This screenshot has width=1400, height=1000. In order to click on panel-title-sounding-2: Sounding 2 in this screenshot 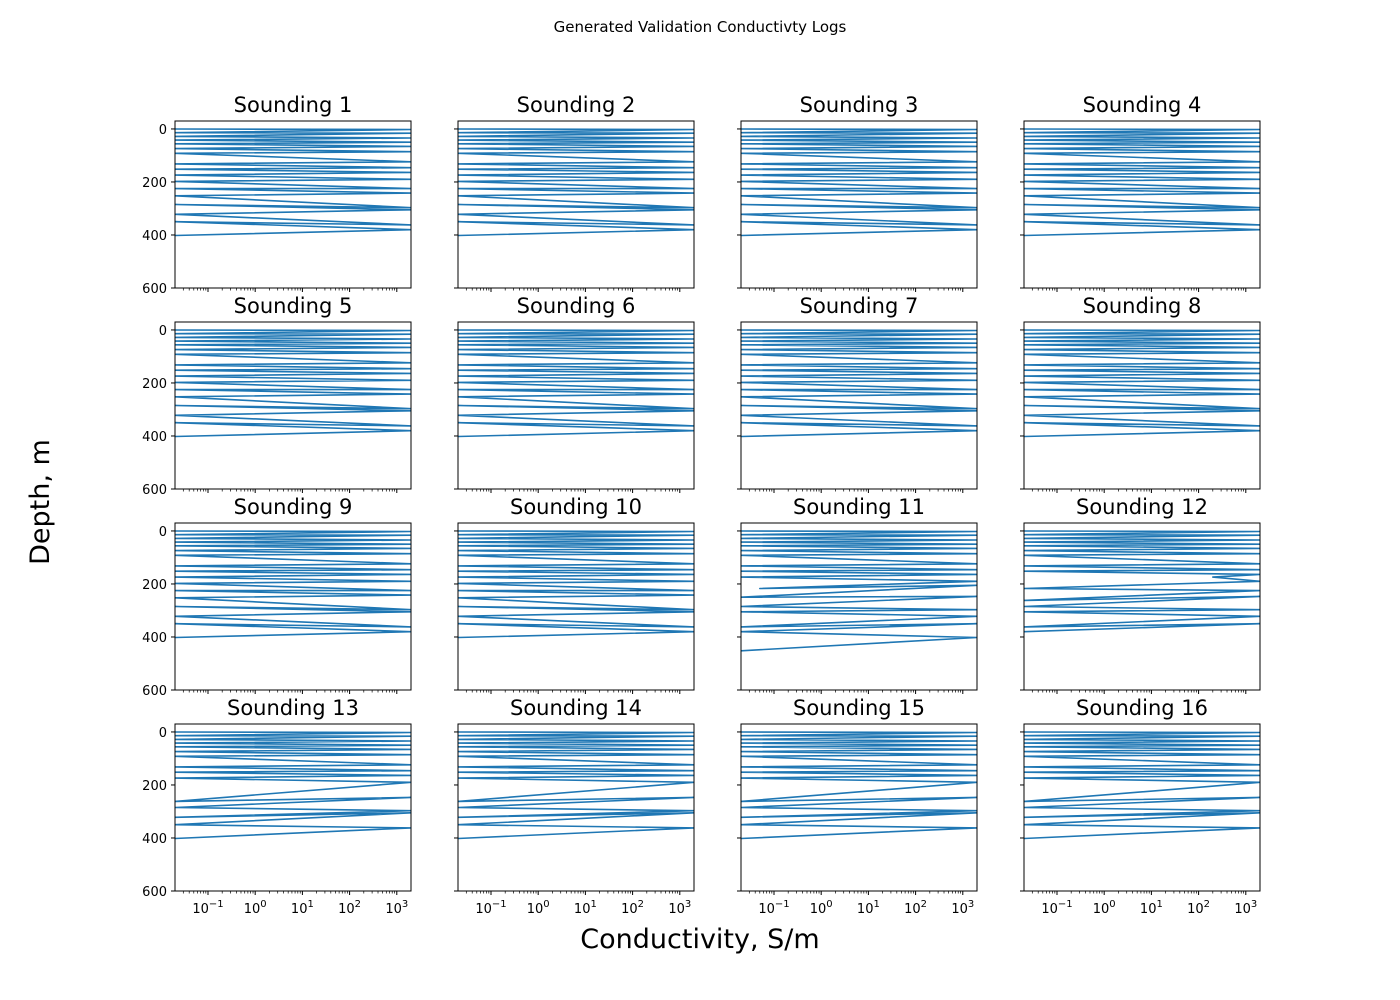, I will do `click(576, 105)`.